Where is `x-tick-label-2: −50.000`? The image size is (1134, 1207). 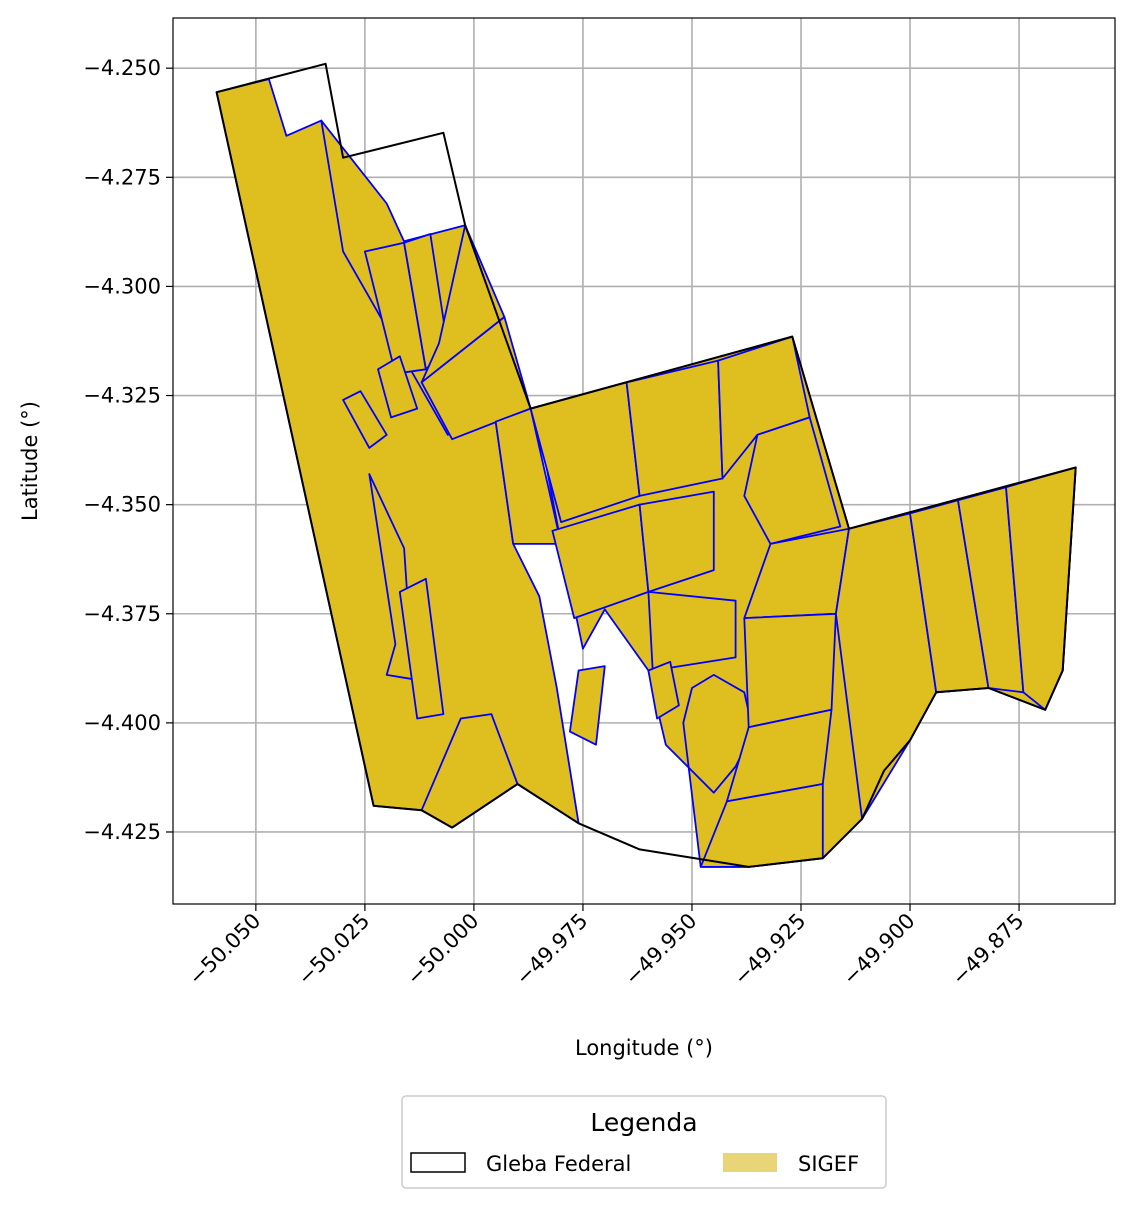 x-tick-label-2: −50.000 is located at coordinates (442, 949).